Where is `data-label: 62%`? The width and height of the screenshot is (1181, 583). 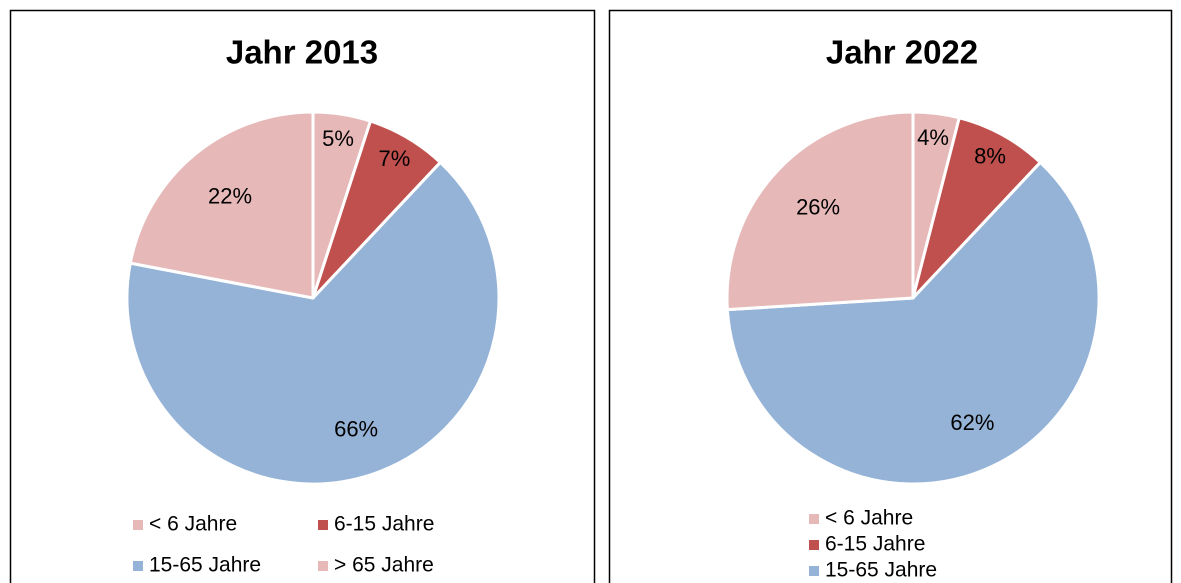 data-label: 62% is located at coordinates (972, 422).